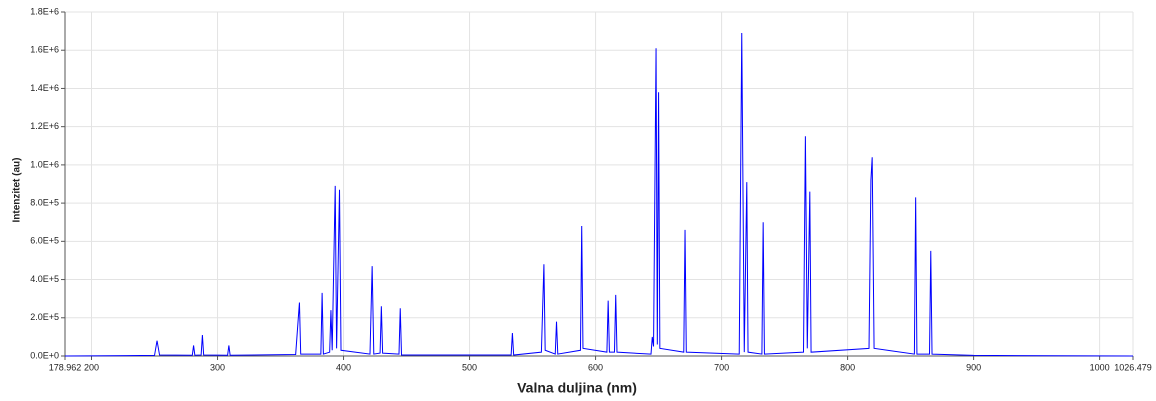 The width and height of the screenshot is (1156, 401). Describe the element at coordinates (217, 367) in the screenshot. I see `x-tick-label: 300` at that location.